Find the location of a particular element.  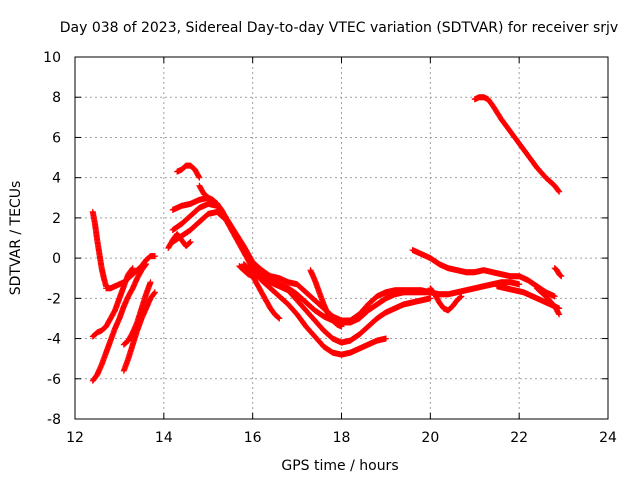

x-tick-label-1: 14 is located at coordinates (164, 438).